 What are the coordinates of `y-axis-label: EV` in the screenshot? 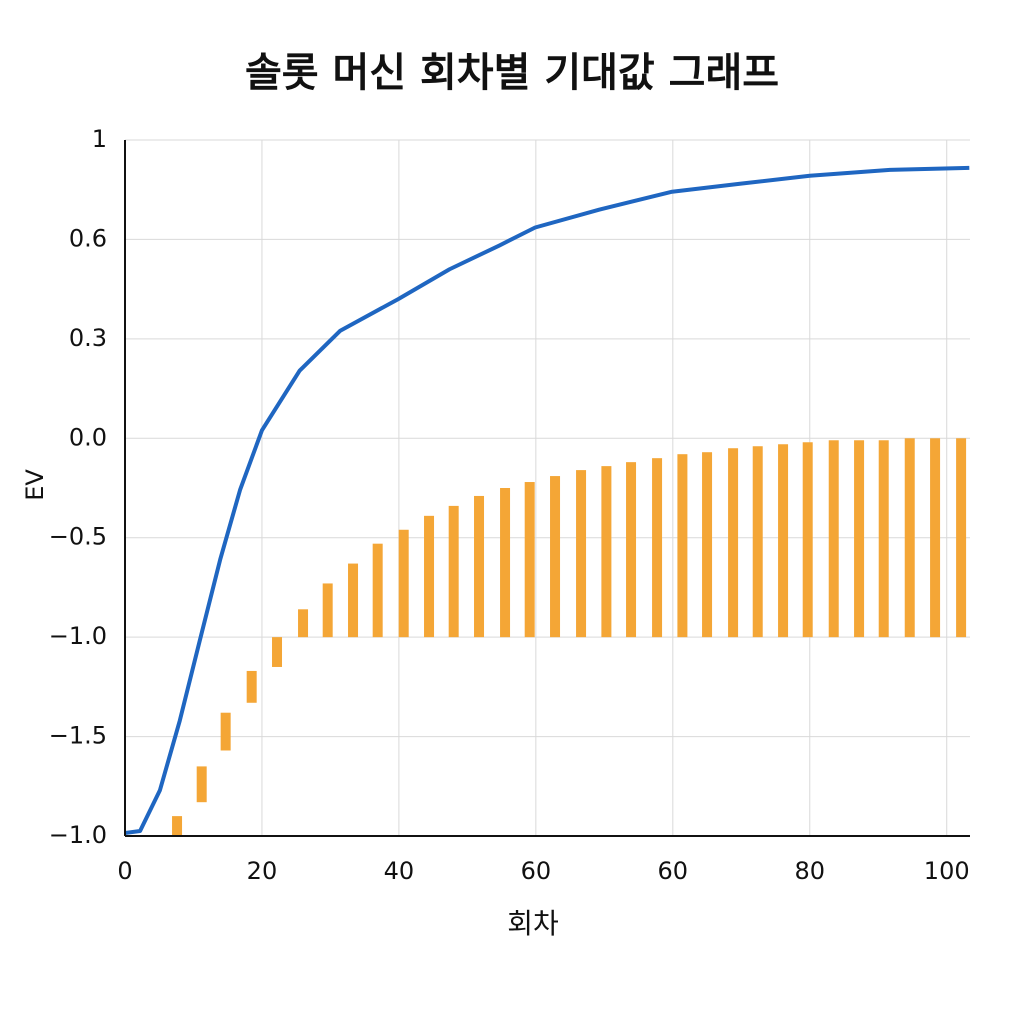 It's located at (35, 485).